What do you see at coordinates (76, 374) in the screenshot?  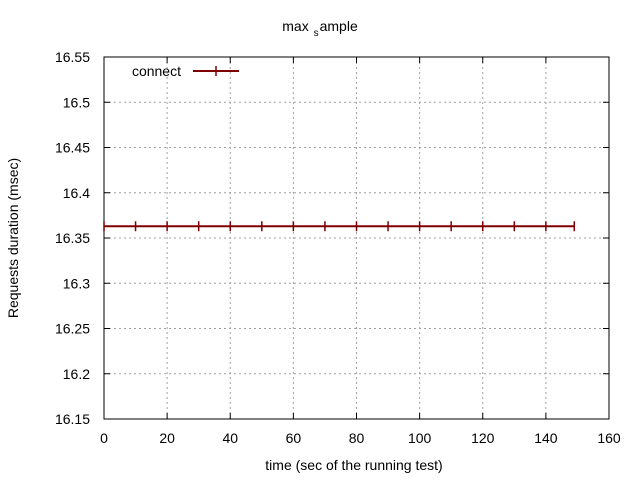 I see `y-tick-label: 16.2` at bounding box center [76, 374].